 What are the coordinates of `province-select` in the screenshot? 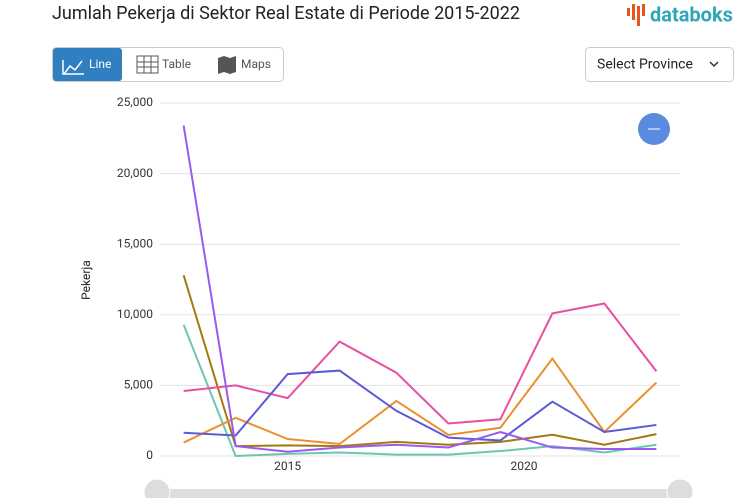 It's located at (659, 64).